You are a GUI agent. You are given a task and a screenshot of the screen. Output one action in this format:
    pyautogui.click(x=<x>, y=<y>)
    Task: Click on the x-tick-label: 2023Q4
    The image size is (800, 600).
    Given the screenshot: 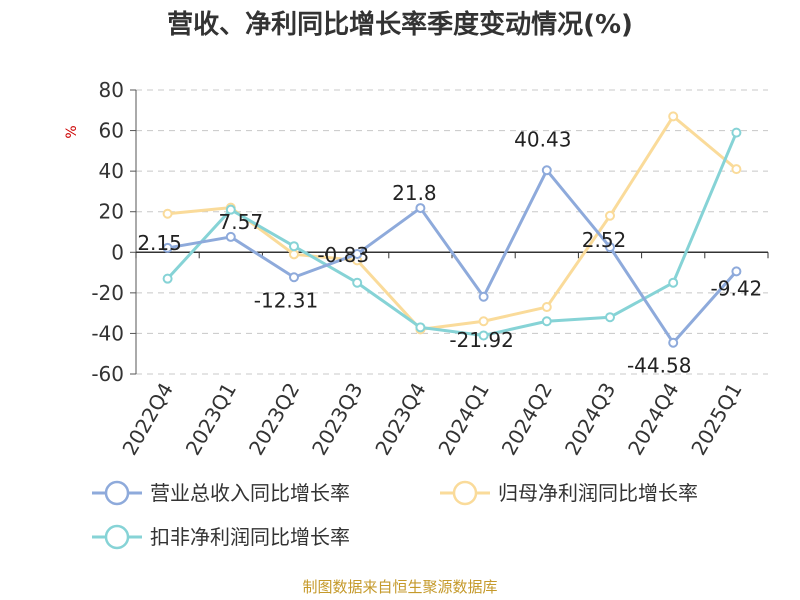 What is the action you would take?
    pyautogui.click(x=400, y=419)
    